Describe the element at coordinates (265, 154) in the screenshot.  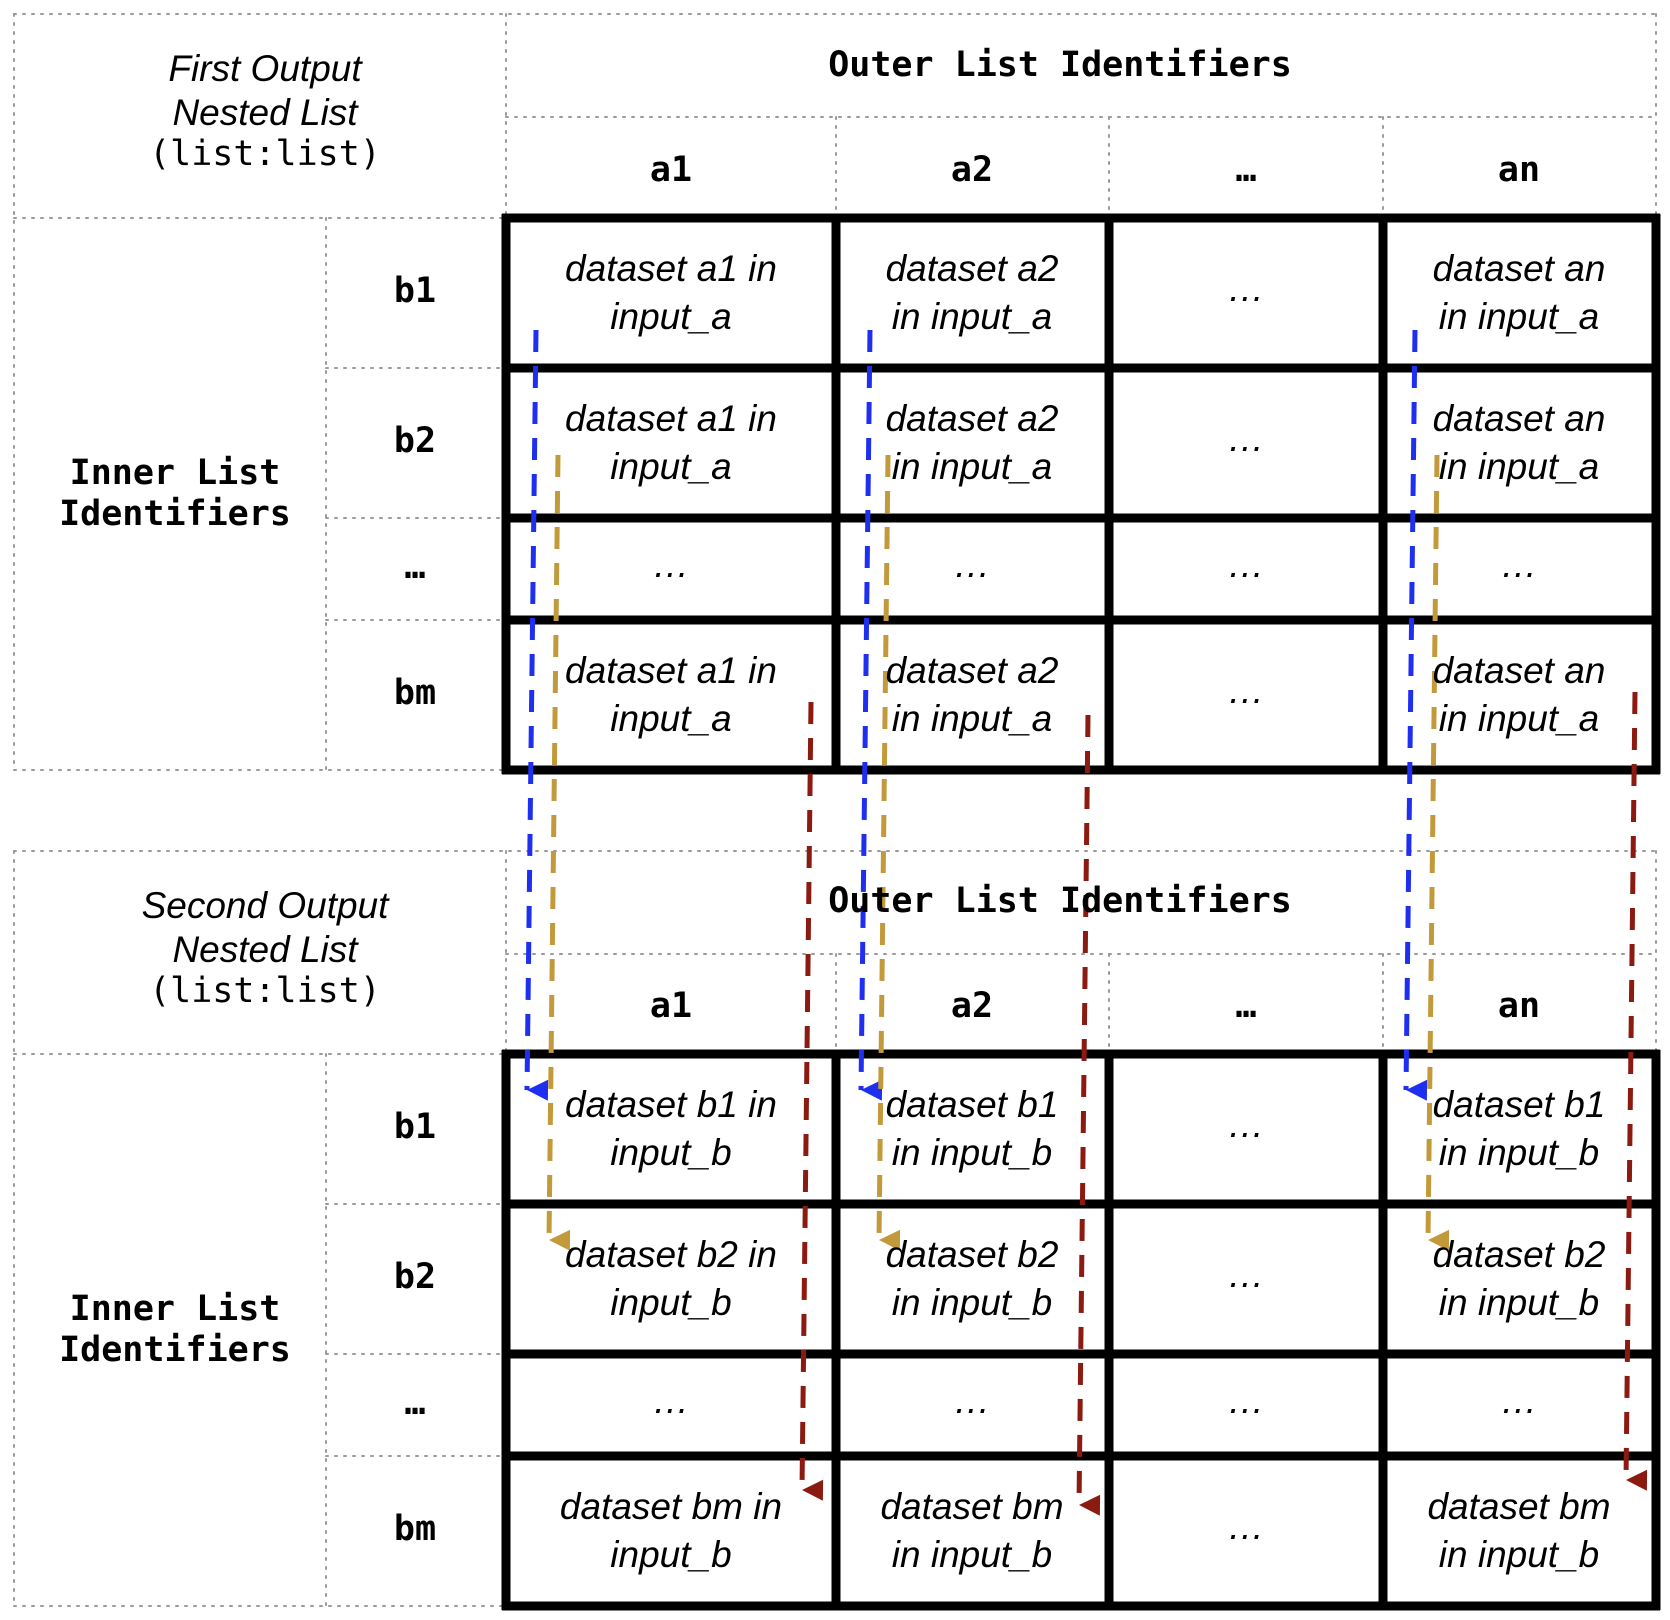
I see `table1-caption-line3: (list:list)` at that location.